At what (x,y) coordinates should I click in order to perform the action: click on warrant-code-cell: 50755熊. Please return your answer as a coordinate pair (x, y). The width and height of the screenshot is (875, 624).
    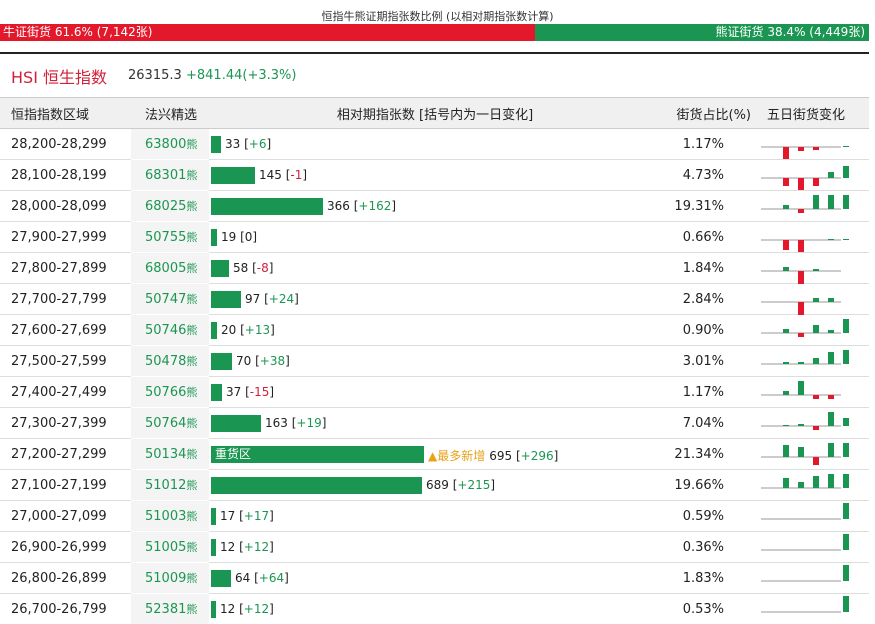
    Looking at the image, I should click on (170, 237).